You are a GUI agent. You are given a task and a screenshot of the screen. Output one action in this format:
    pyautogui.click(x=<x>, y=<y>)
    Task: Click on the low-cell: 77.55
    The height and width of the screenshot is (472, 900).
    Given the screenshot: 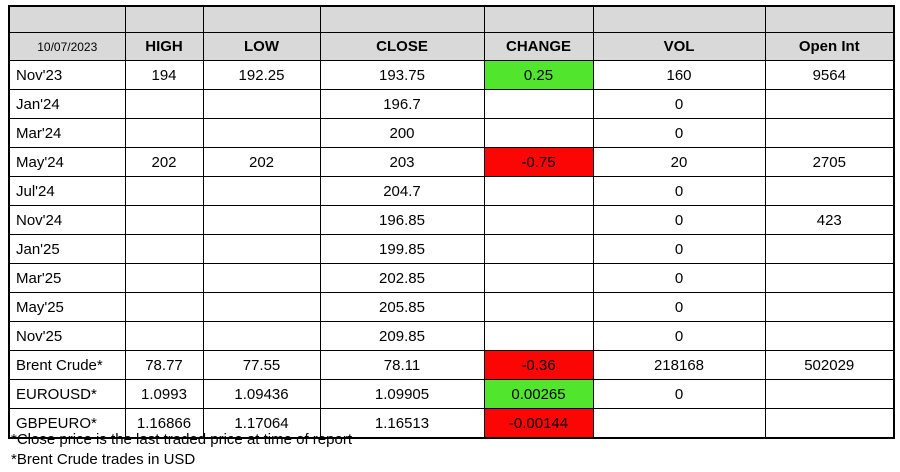 What is the action you would take?
    pyautogui.click(x=261, y=365)
    